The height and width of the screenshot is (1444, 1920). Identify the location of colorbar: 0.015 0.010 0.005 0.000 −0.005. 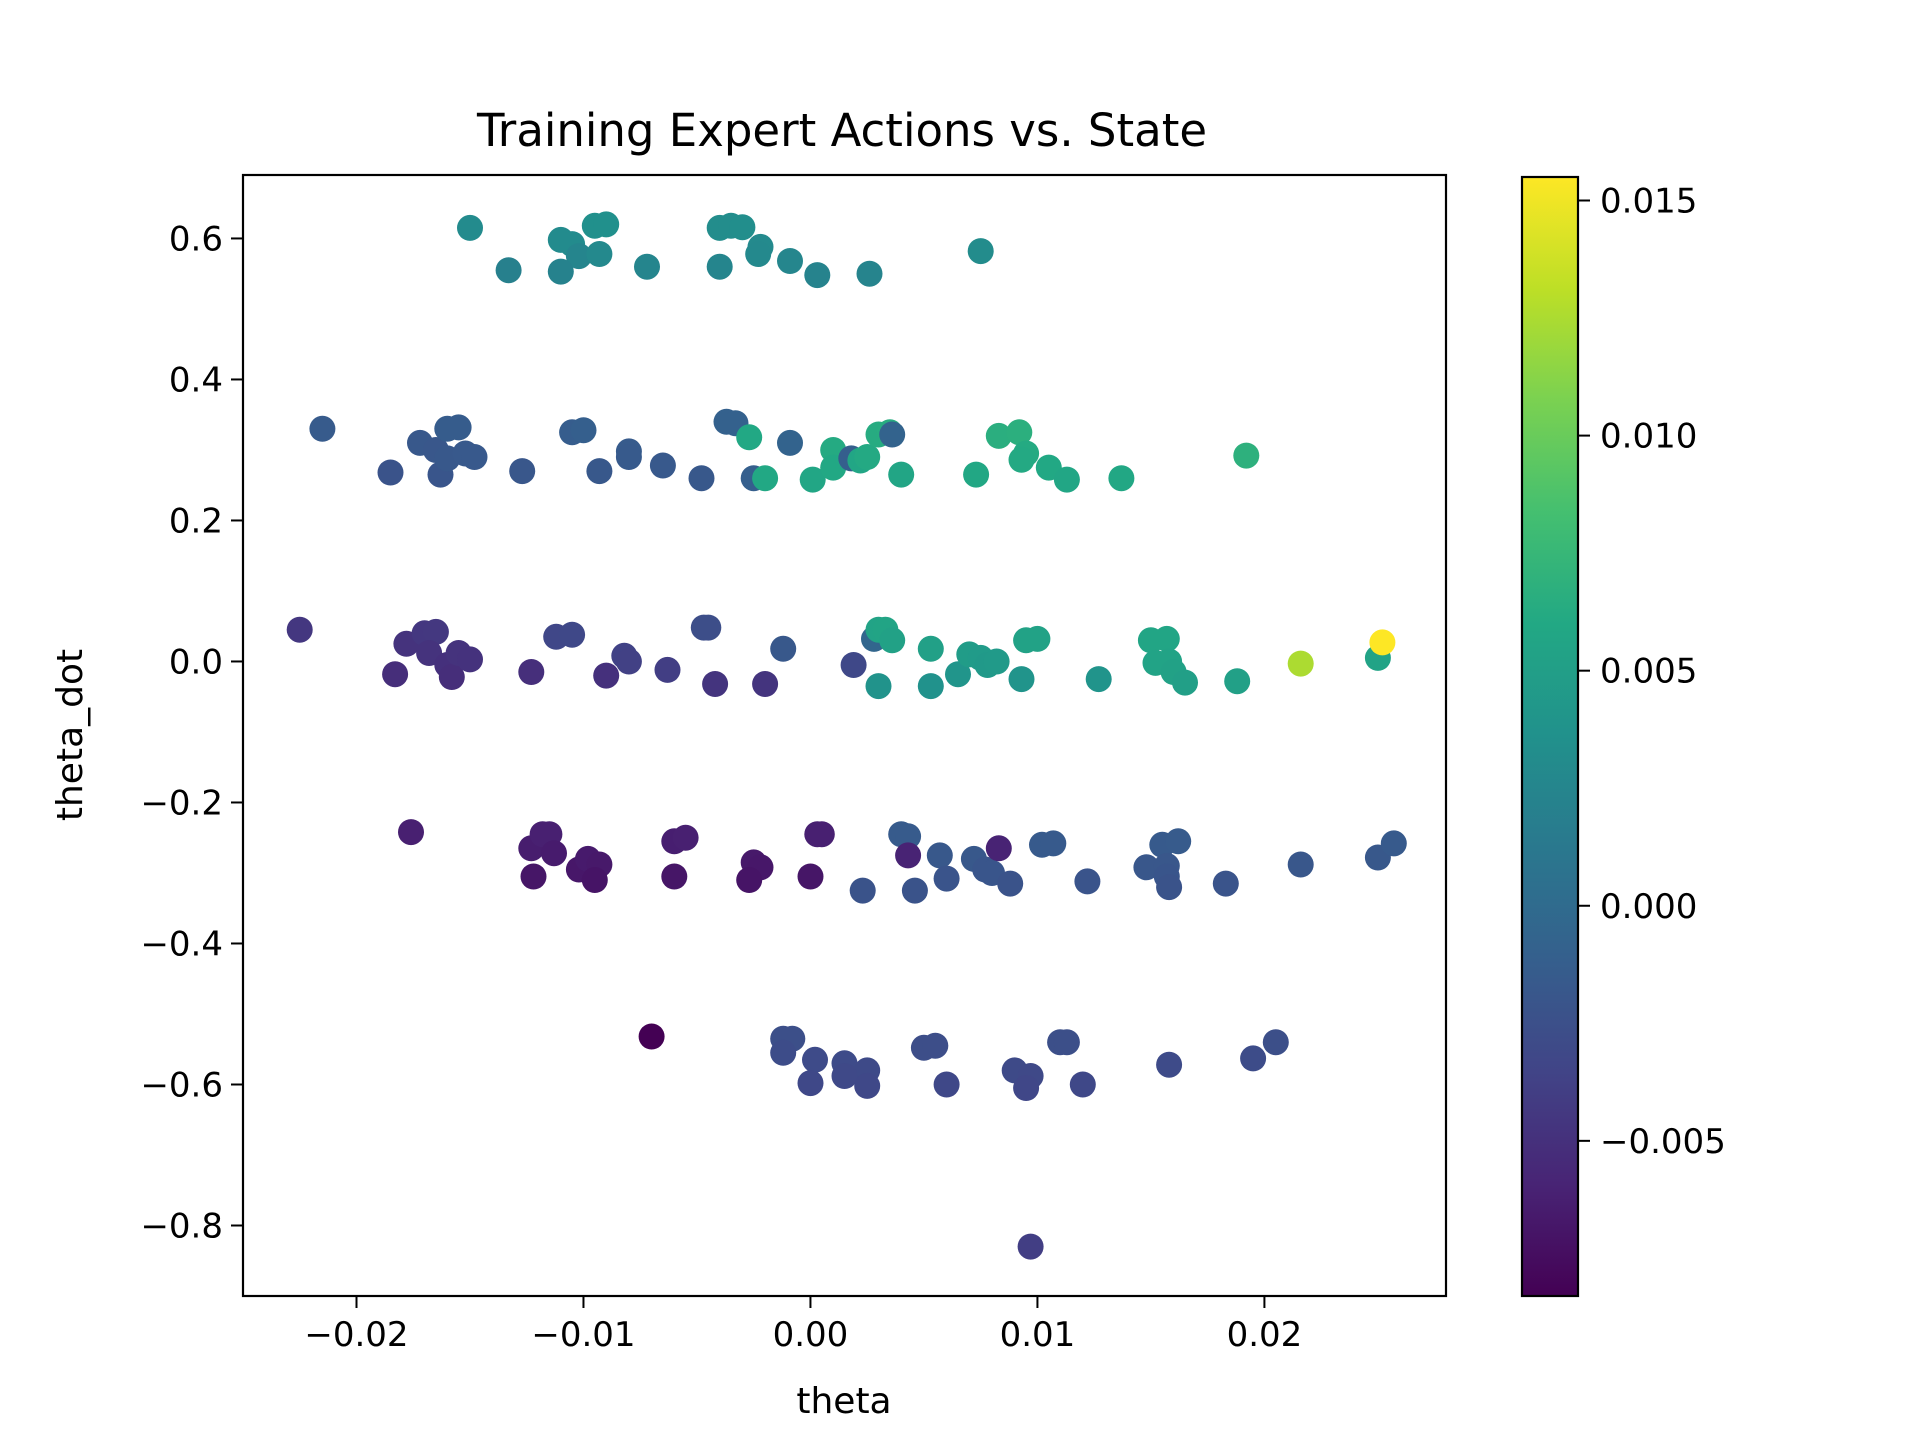
(1623, 736).